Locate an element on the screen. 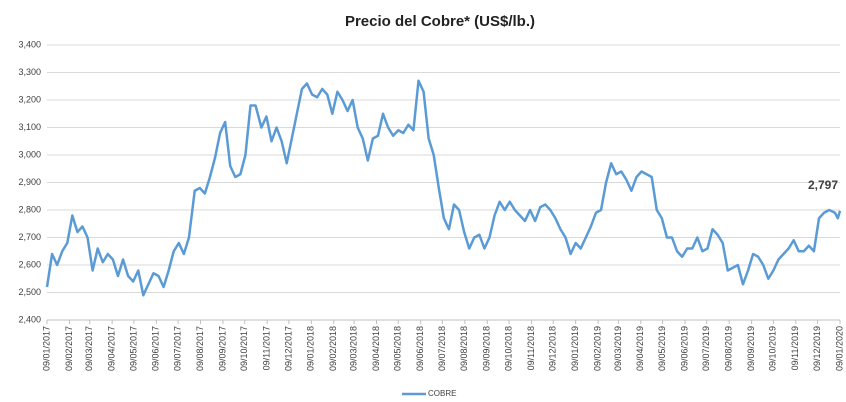  x-tick-label: 09/10/2017 is located at coordinates (244, 348).